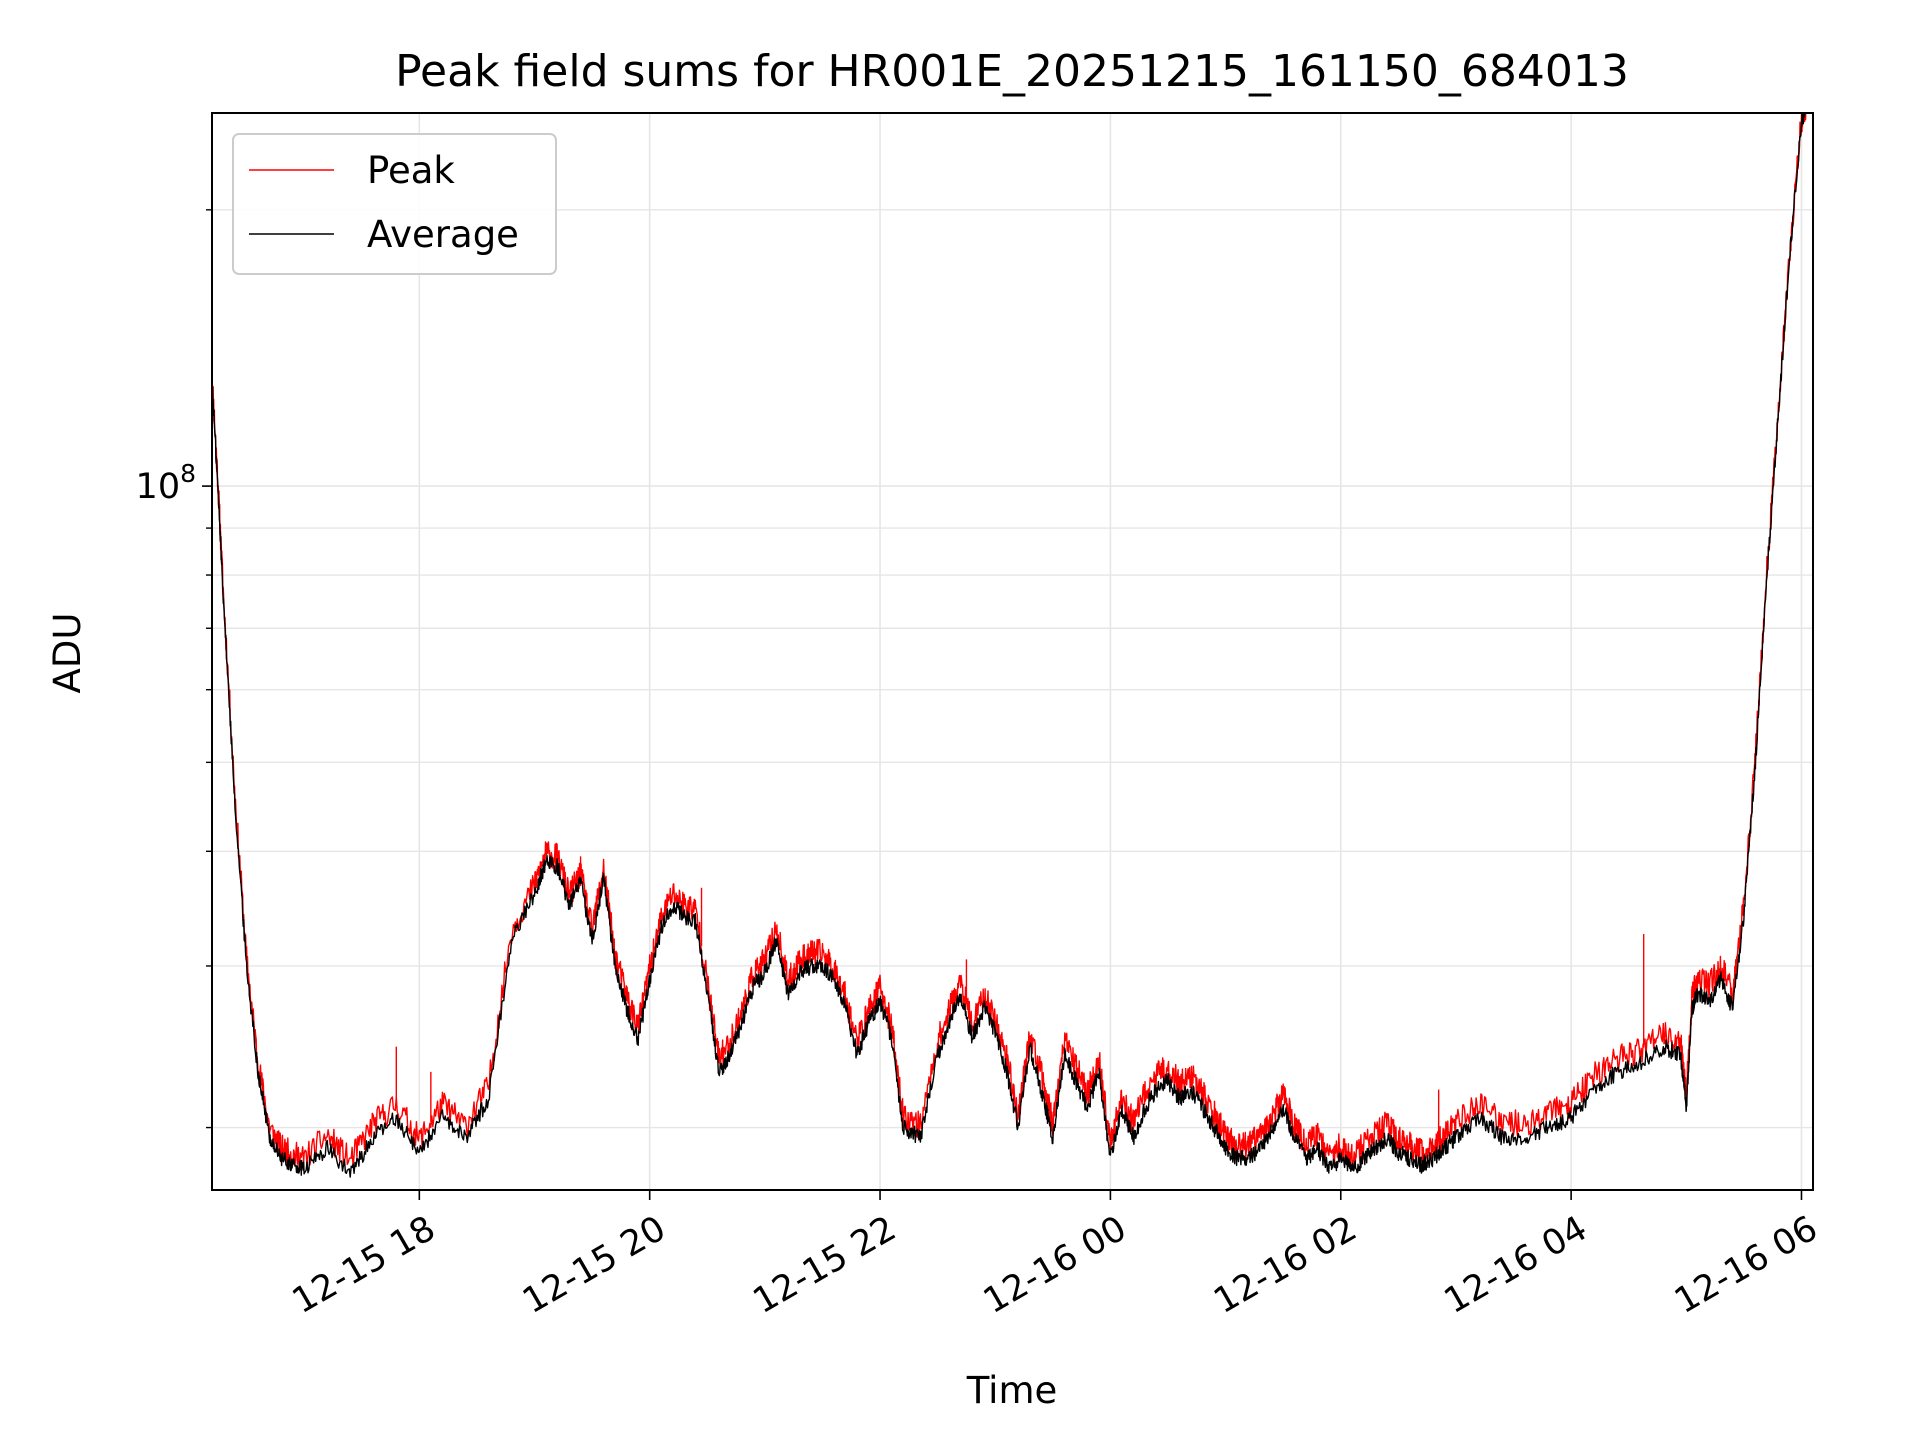 The image size is (1920, 1440). I want to click on x-axis-label: Time, so click(1012, 1390).